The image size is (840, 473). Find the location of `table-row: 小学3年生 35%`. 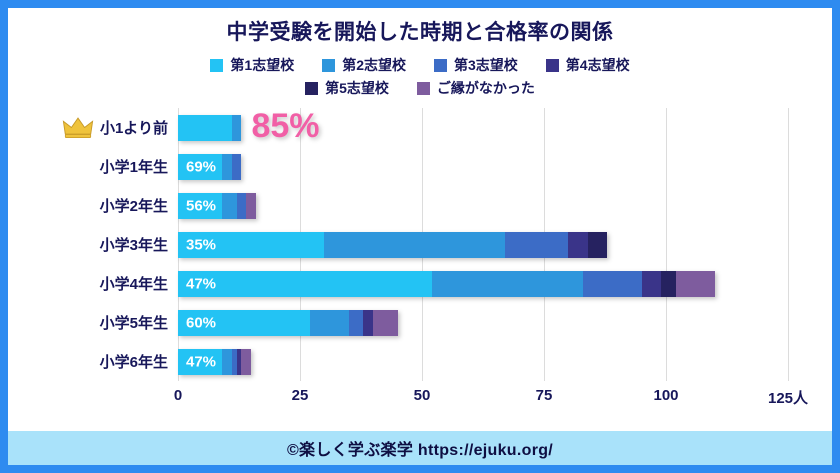

table-row: 小学3年生 35% is located at coordinates (420, 244).